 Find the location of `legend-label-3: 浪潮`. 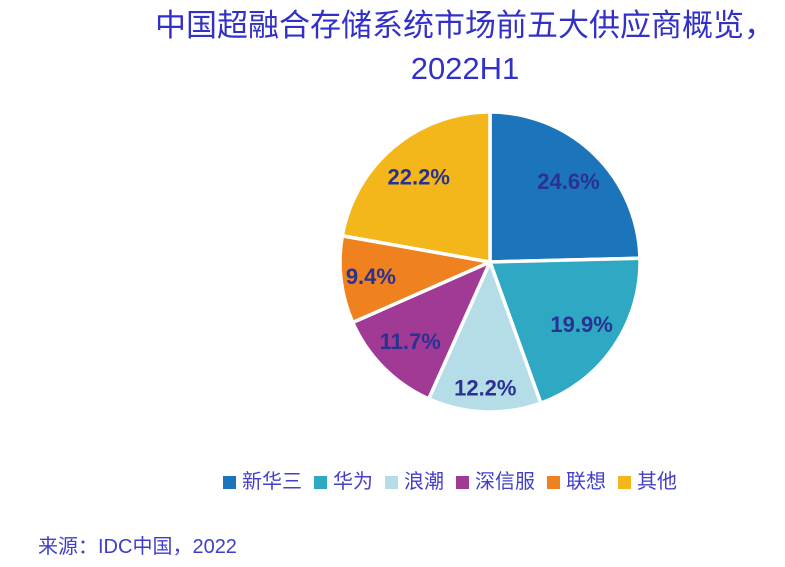

legend-label-3: 浪潮 is located at coordinates (424, 482).